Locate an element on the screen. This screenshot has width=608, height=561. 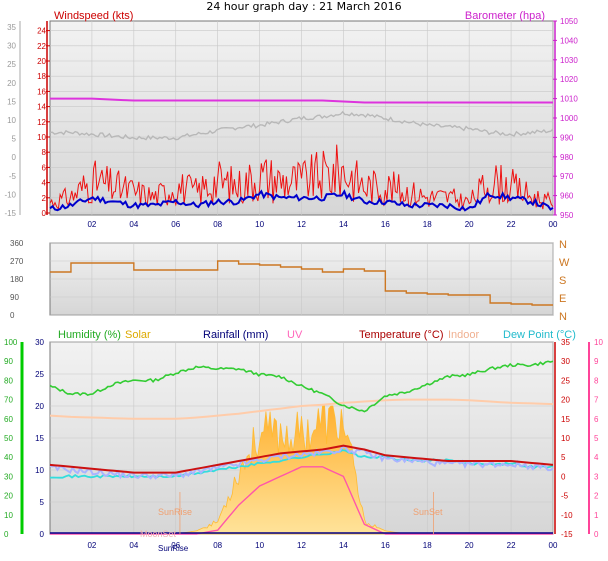
temp-left-tick-label: 25 is located at coordinates (39, 374).